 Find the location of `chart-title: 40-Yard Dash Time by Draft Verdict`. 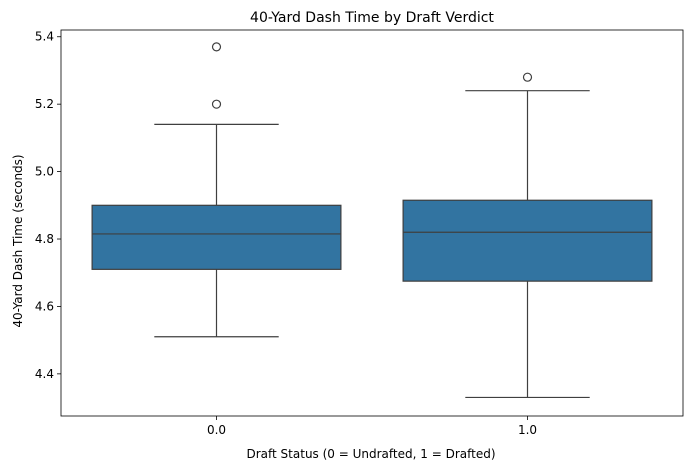

chart-title: 40-Yard Dash Time by Draft Verdict is located at coordinates (372, 18).